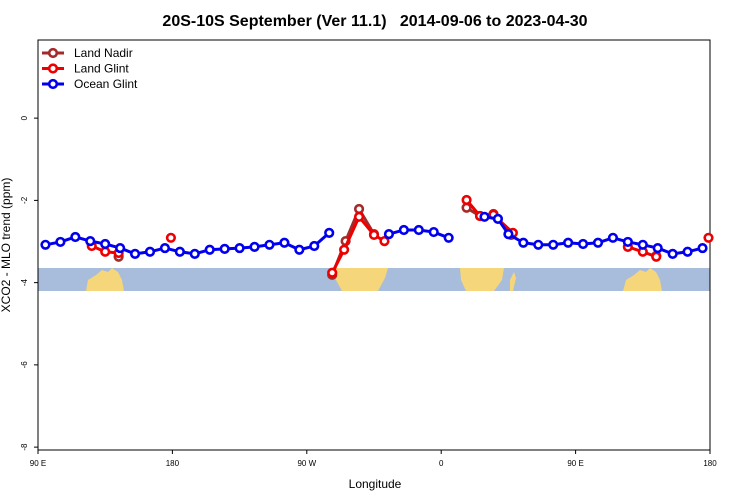 The image size is (750, 500). Describe the element at coordinates (24, 447) in the screenshot. I see `y-tick-label: -8` at that location.